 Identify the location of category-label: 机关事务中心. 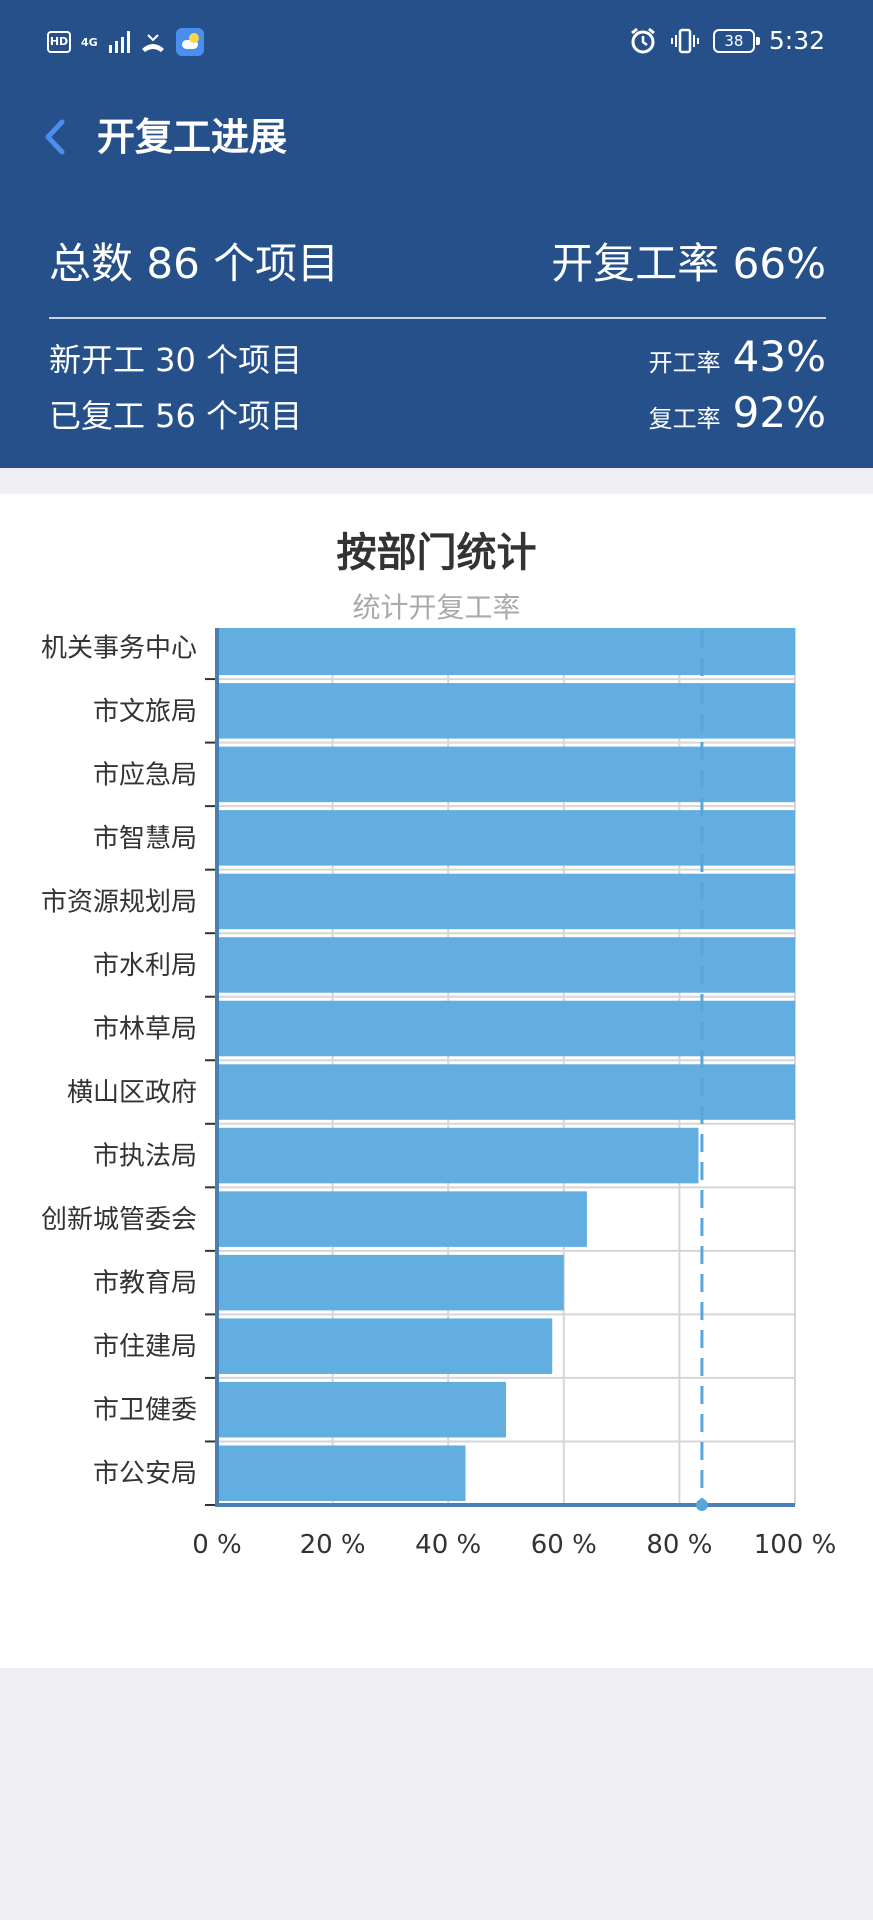
(119, 648).